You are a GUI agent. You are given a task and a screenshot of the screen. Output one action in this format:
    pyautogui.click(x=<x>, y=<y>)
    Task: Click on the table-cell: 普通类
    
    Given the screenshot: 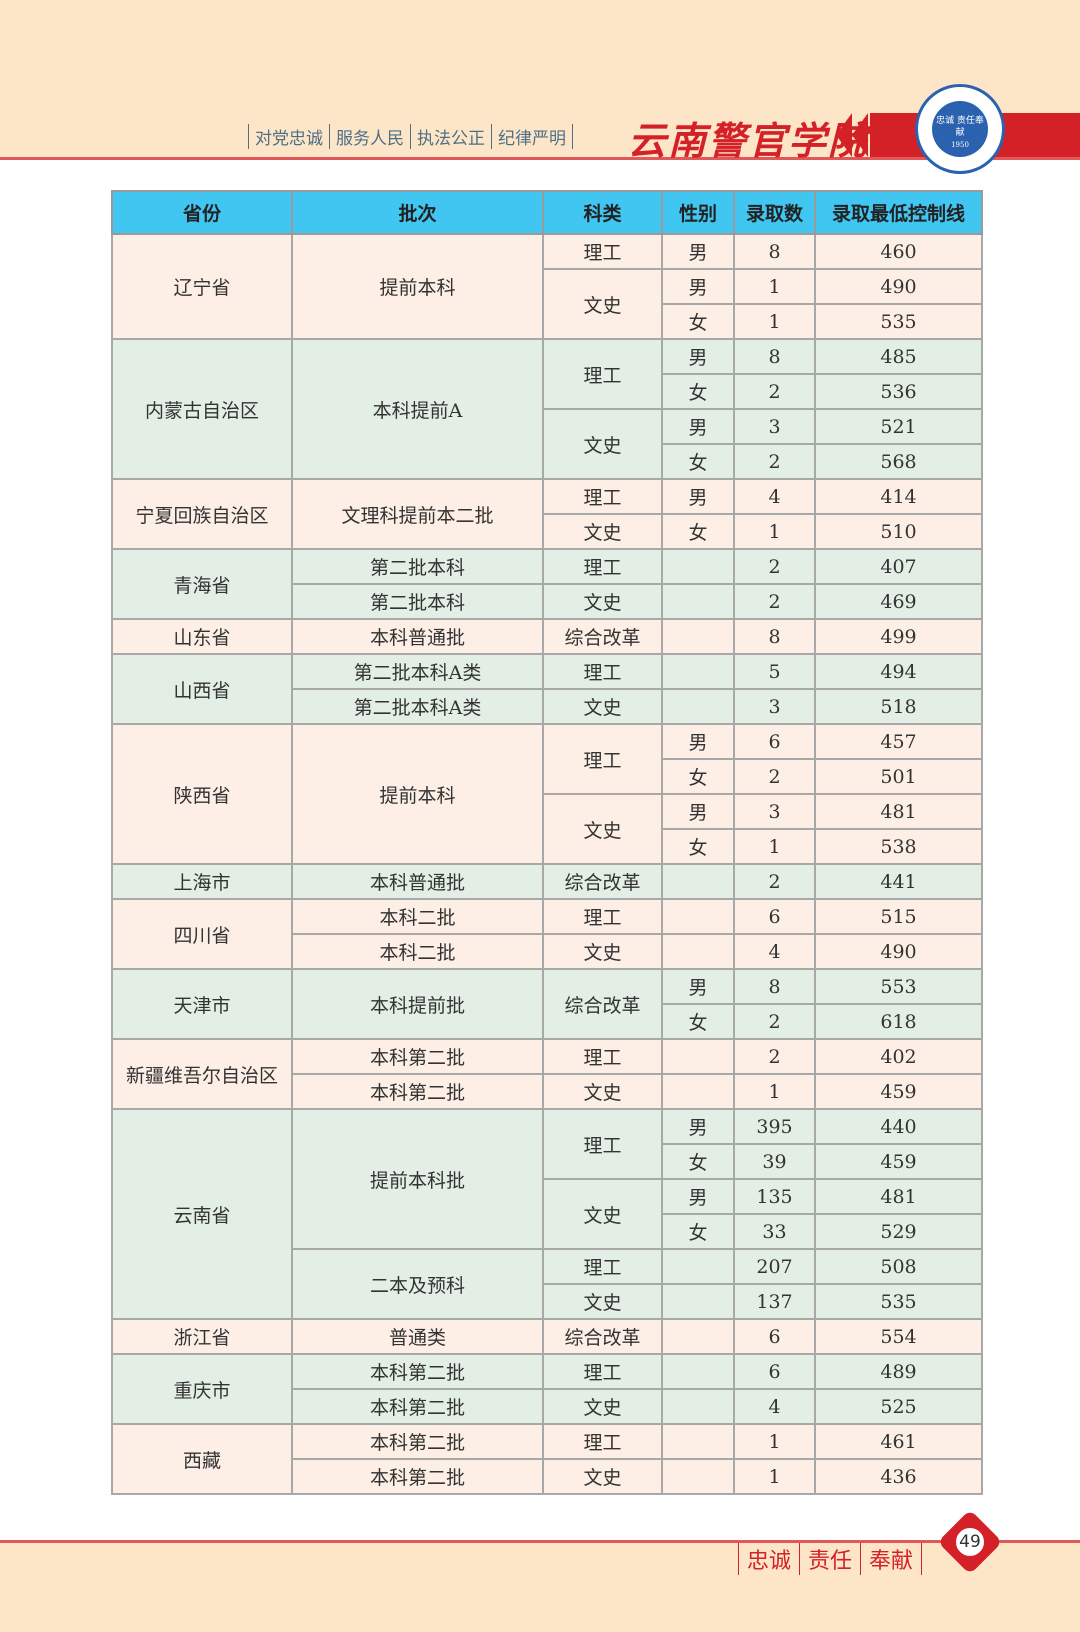 What is the action you would take?
    pyautogui.click(x=417, y=1336)
    